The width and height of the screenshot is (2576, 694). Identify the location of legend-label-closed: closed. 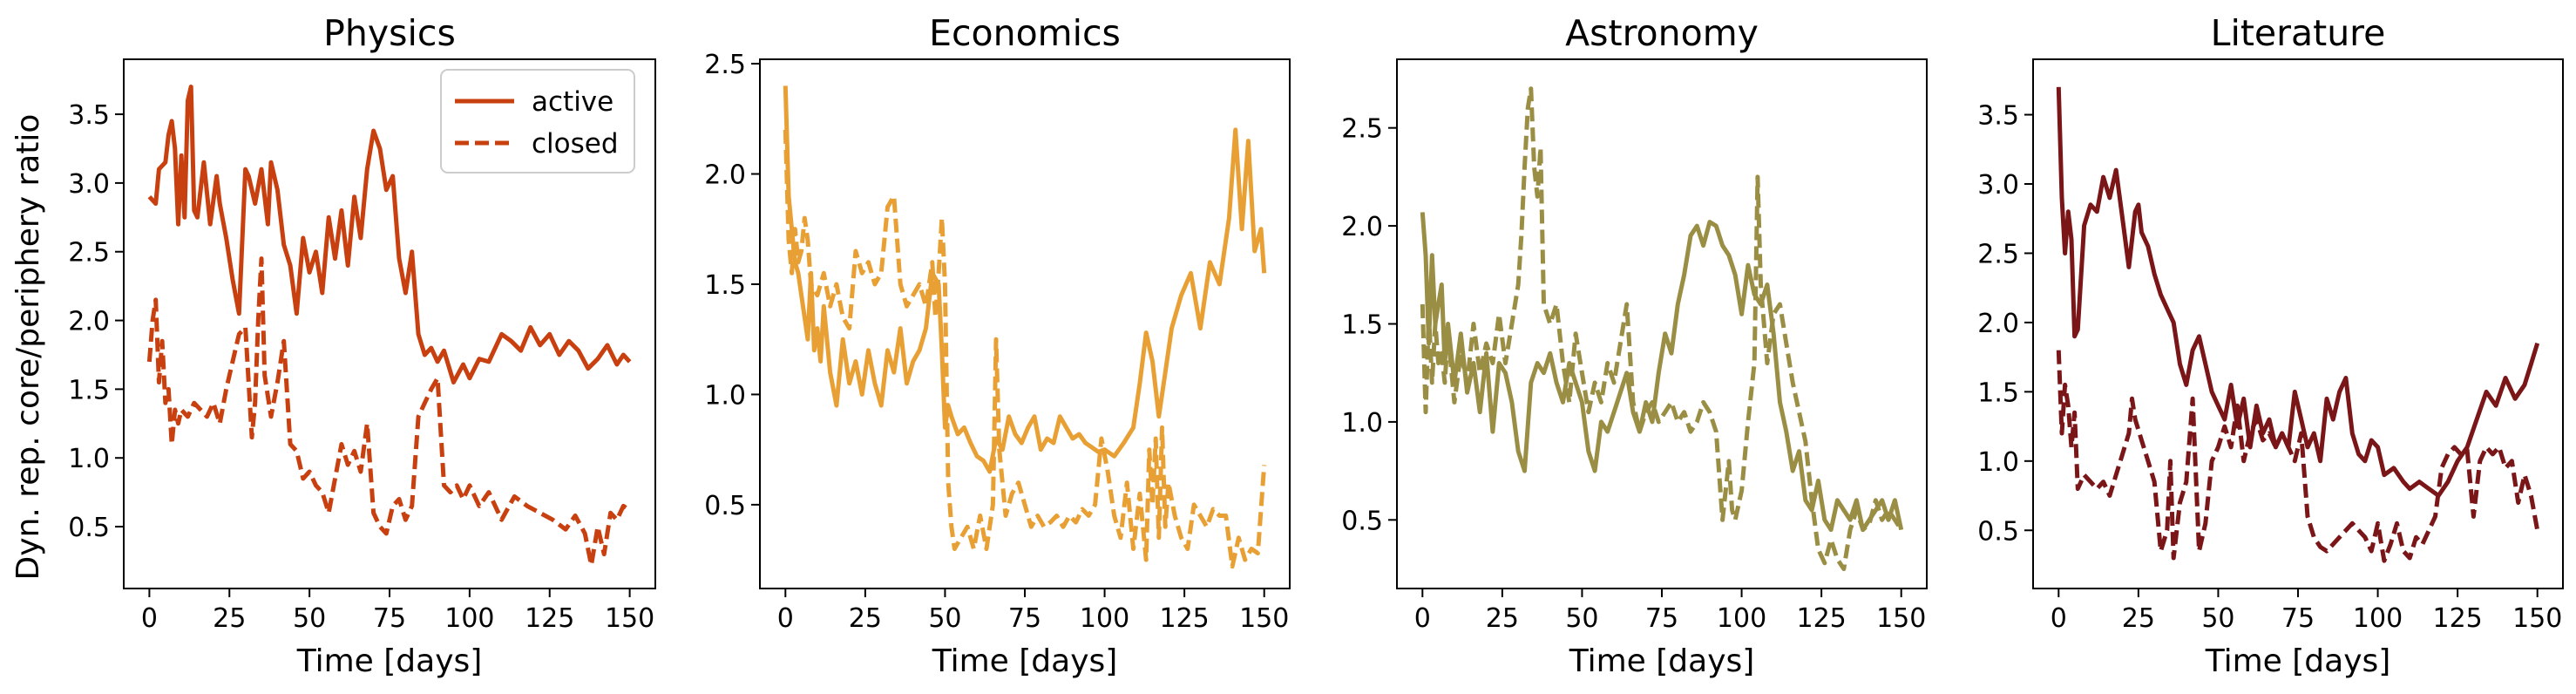
(576, 144).